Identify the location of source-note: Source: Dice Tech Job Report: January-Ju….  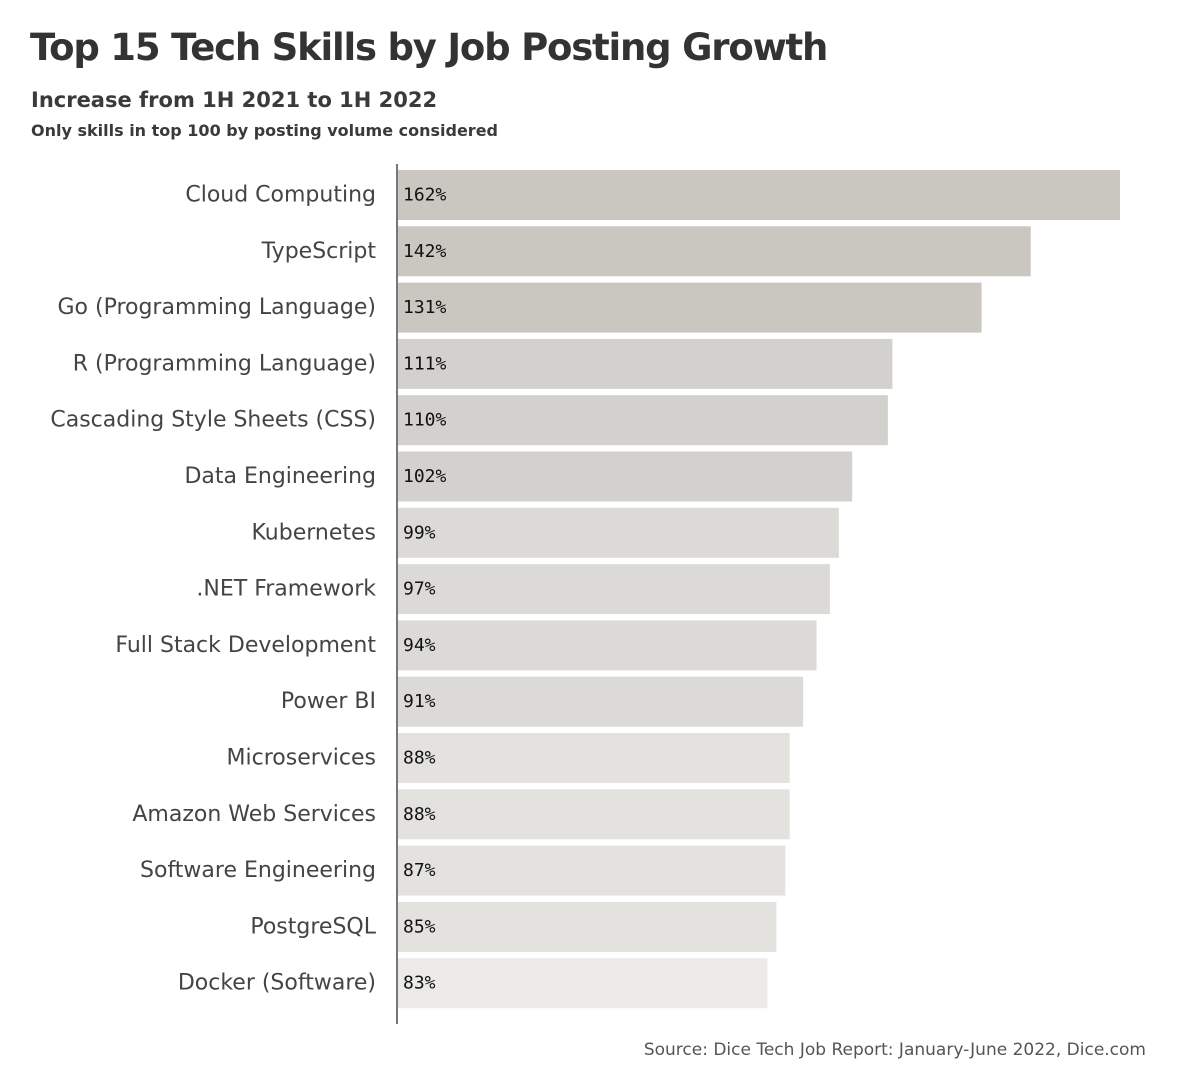
(894, 1050).